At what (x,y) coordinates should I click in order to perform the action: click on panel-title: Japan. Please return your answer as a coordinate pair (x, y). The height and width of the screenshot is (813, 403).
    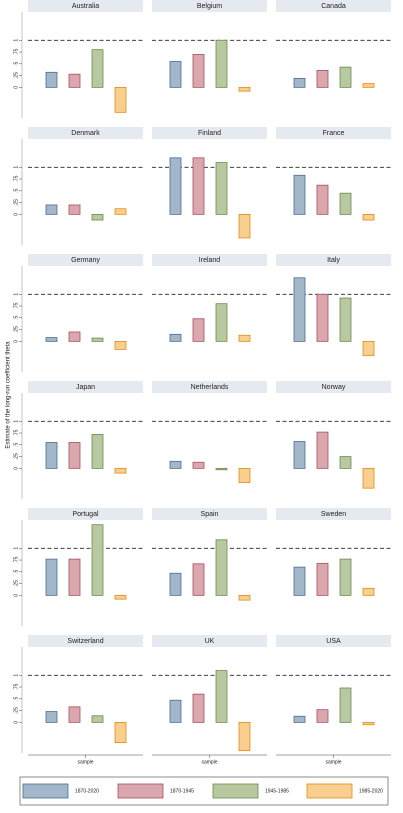
    Looking at the image, I should click on (85, 387).